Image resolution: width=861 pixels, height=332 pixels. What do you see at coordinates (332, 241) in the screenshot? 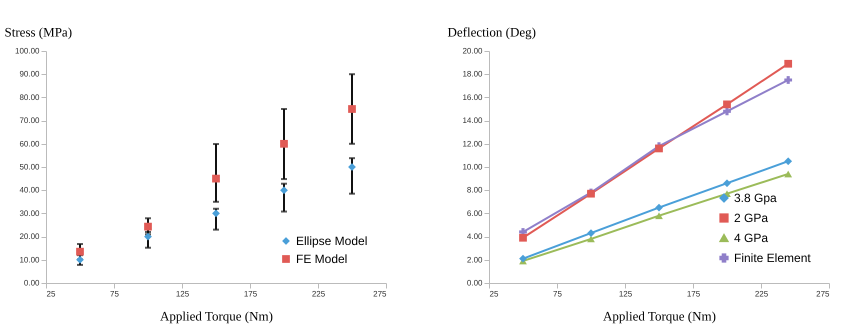
I see `legend-label: Ellipse Model` at bounding box center [332, 241].